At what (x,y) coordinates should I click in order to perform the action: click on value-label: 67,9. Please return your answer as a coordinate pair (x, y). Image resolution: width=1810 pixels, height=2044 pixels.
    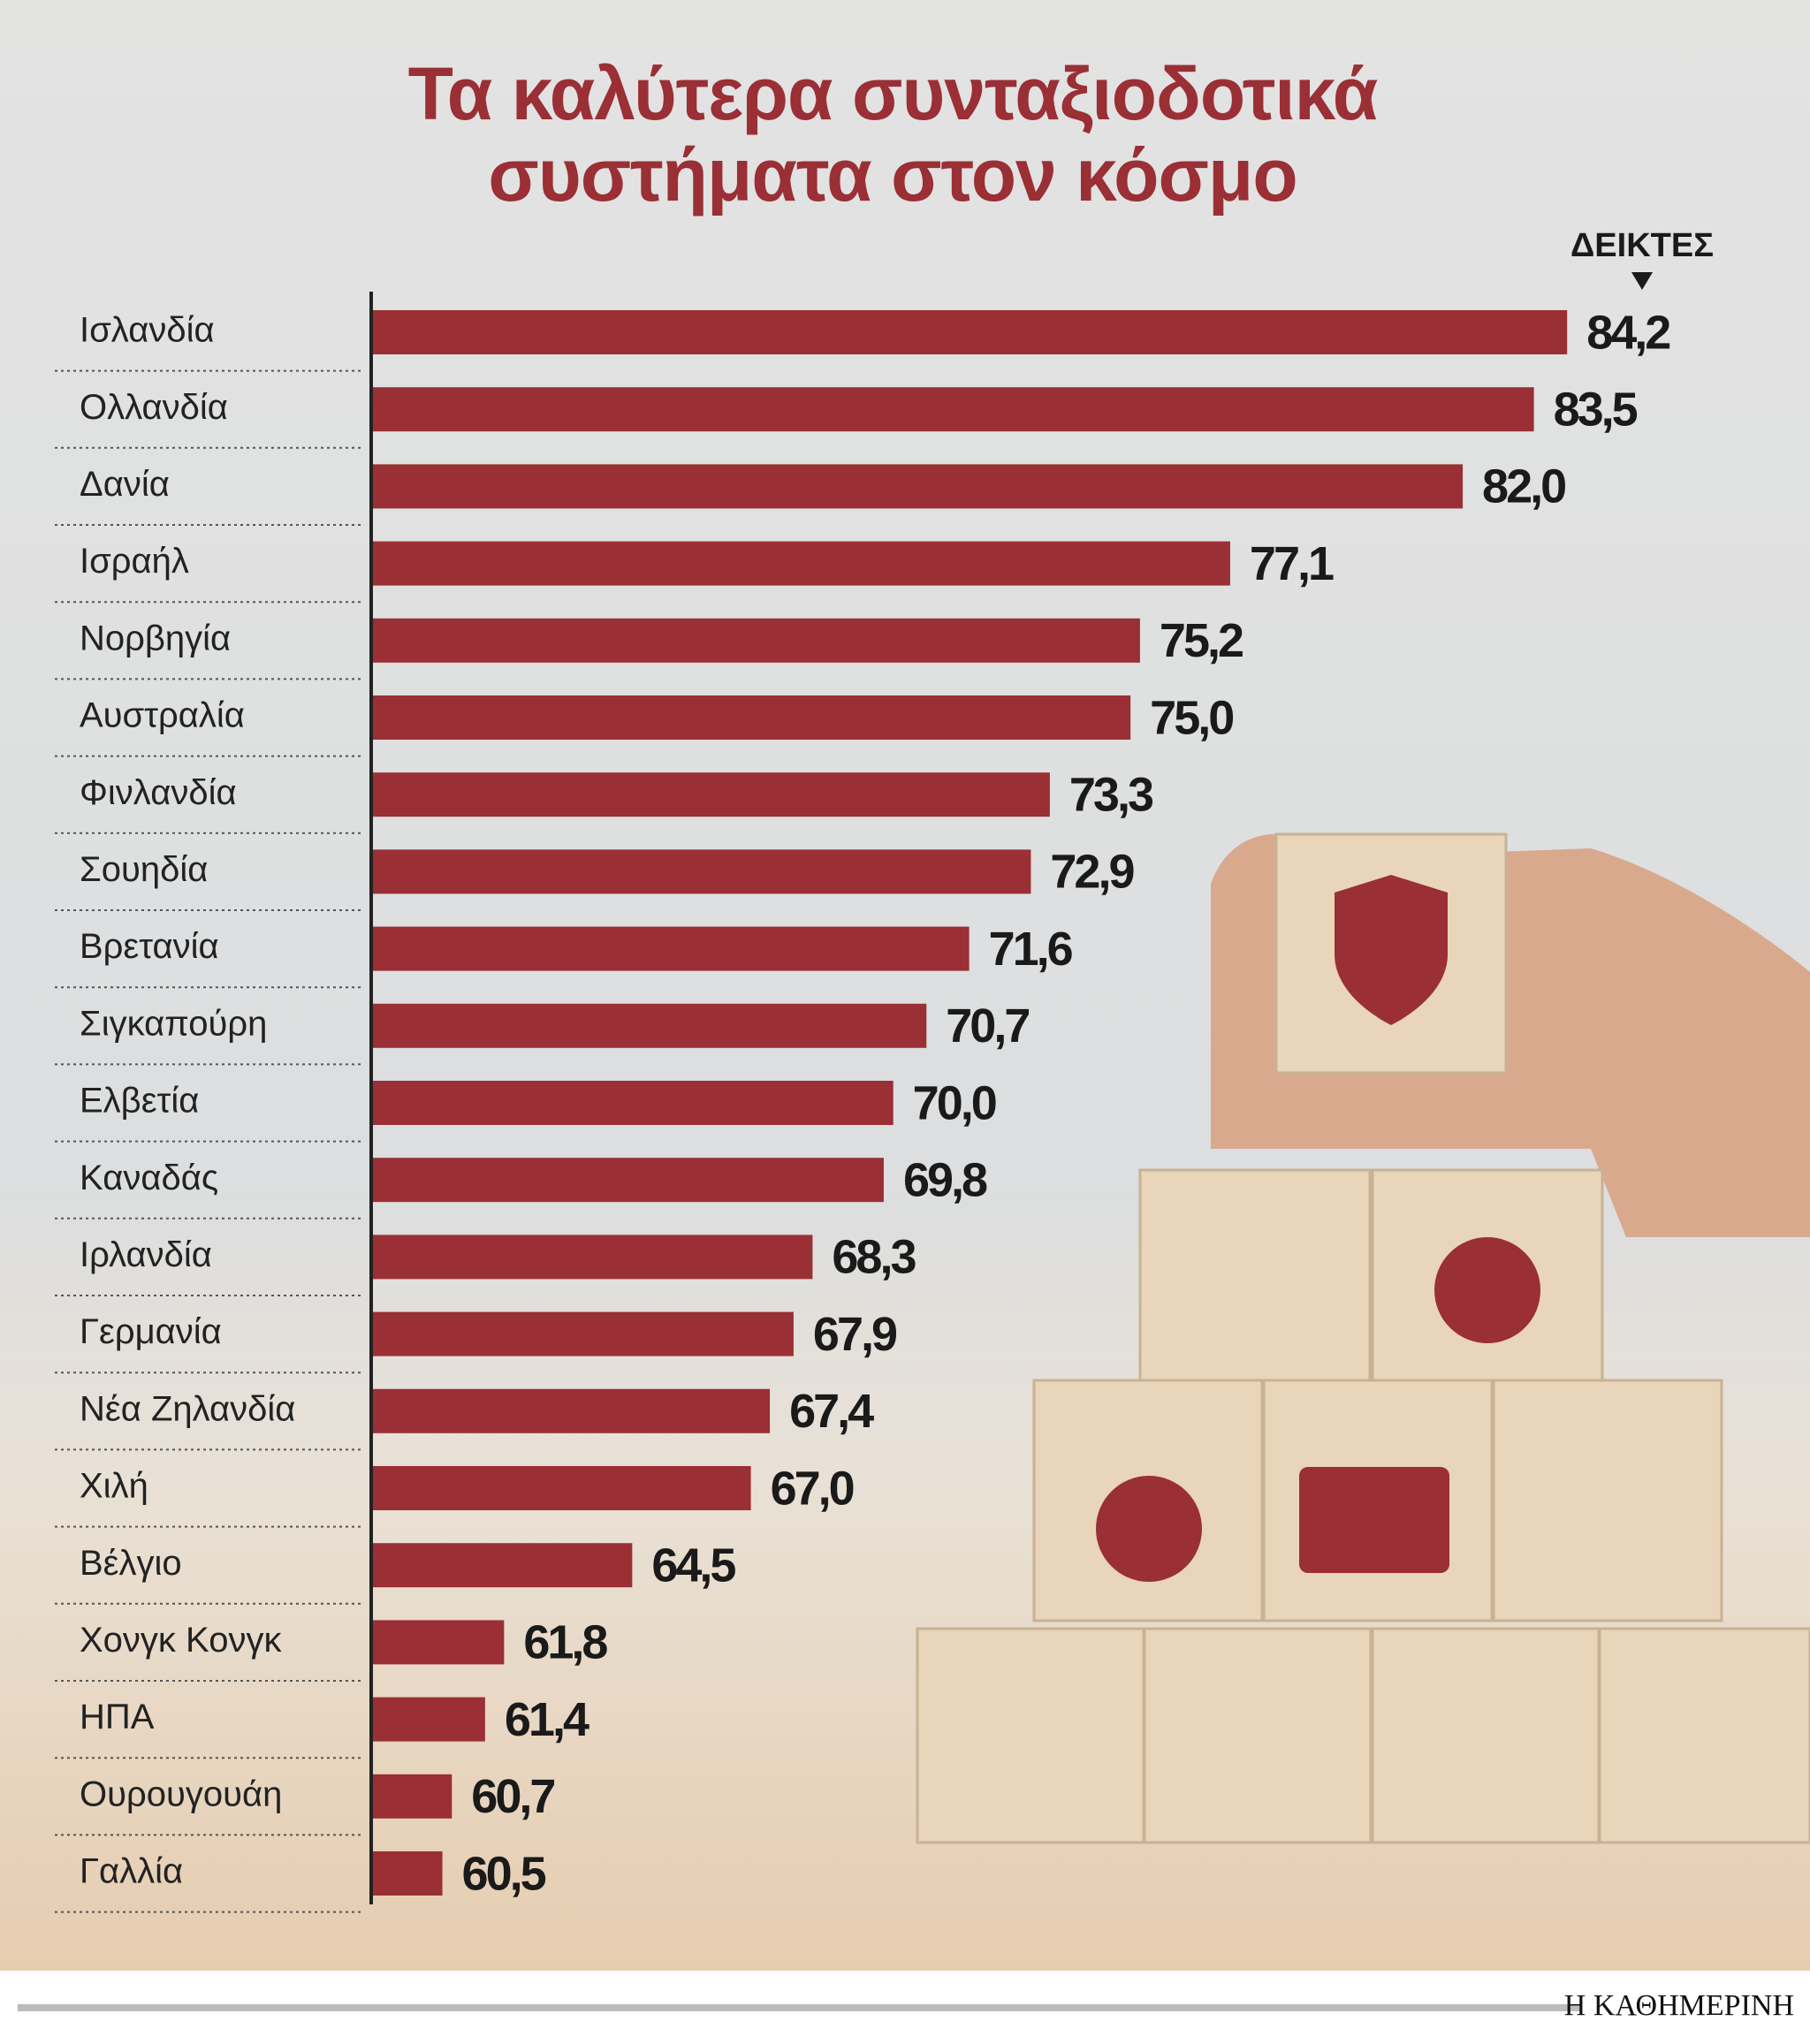
    Looking at the image, I should click on (855, 1334).